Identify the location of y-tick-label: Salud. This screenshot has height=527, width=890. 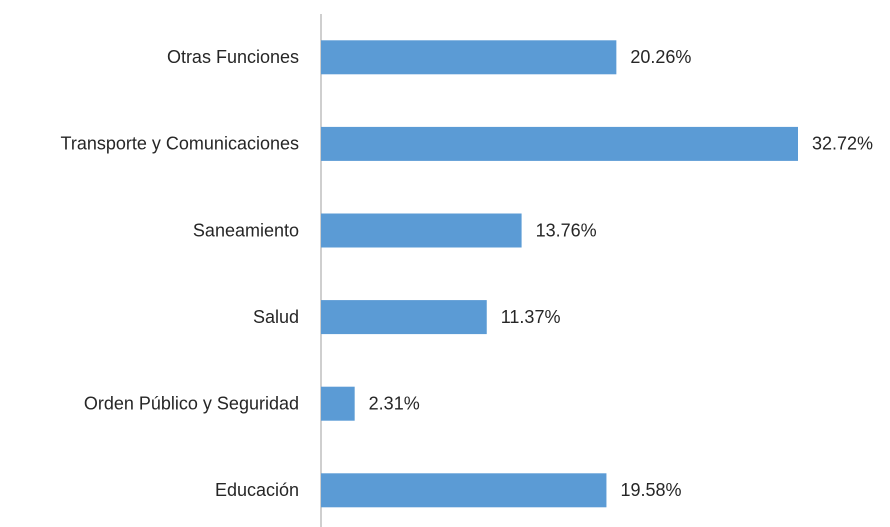
(276, 317).